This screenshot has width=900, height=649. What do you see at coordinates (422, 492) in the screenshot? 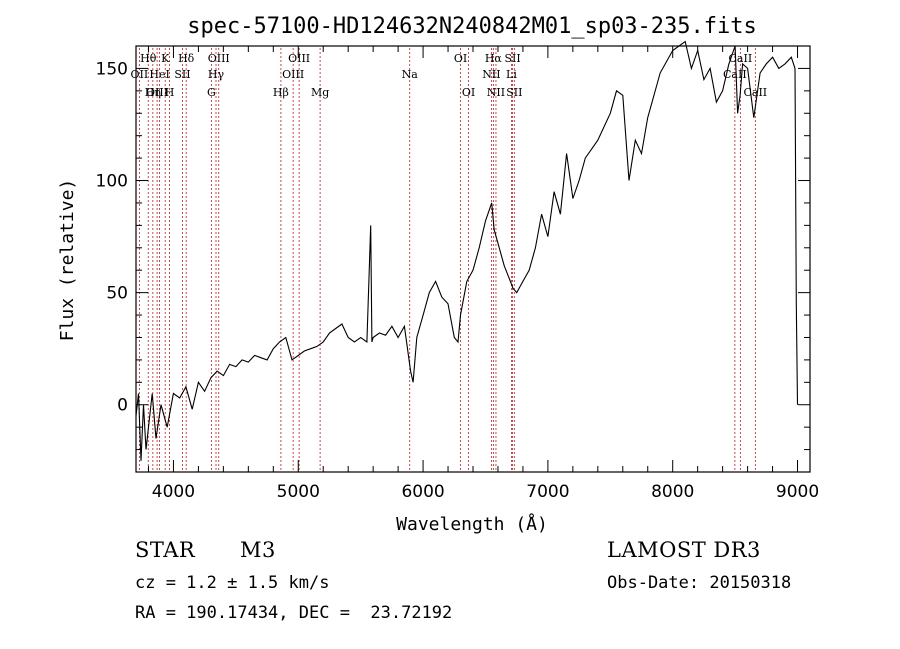
I see `x-tick-label-6000: 6000` at bounding box center [422, 492].